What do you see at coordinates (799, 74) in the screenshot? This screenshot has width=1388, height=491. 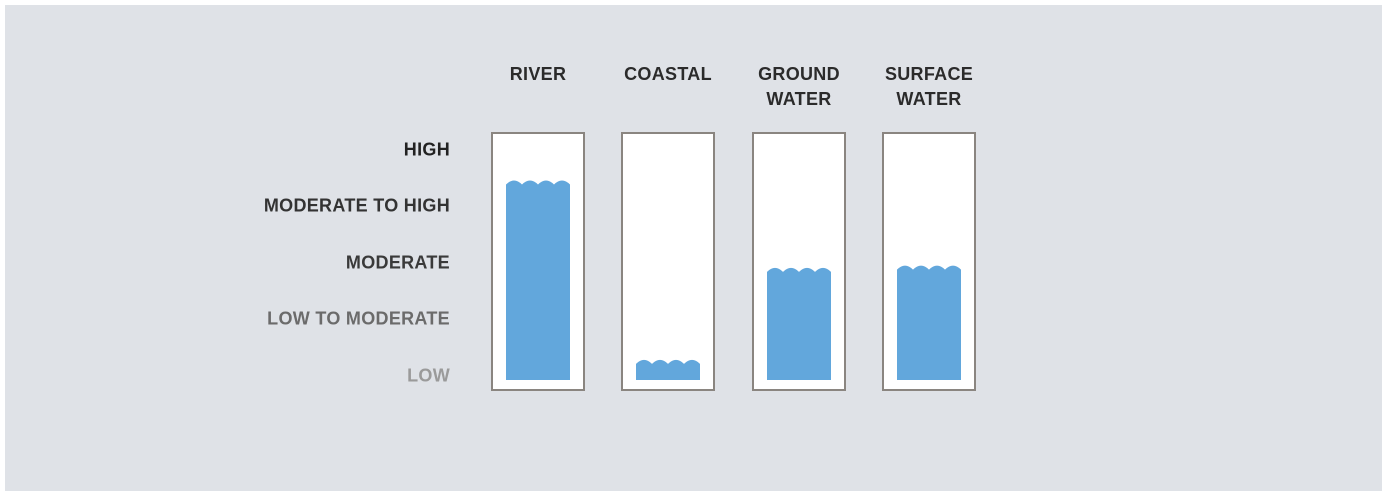 I see `category-header-line: GROUND` at bounding box center [799, 74].